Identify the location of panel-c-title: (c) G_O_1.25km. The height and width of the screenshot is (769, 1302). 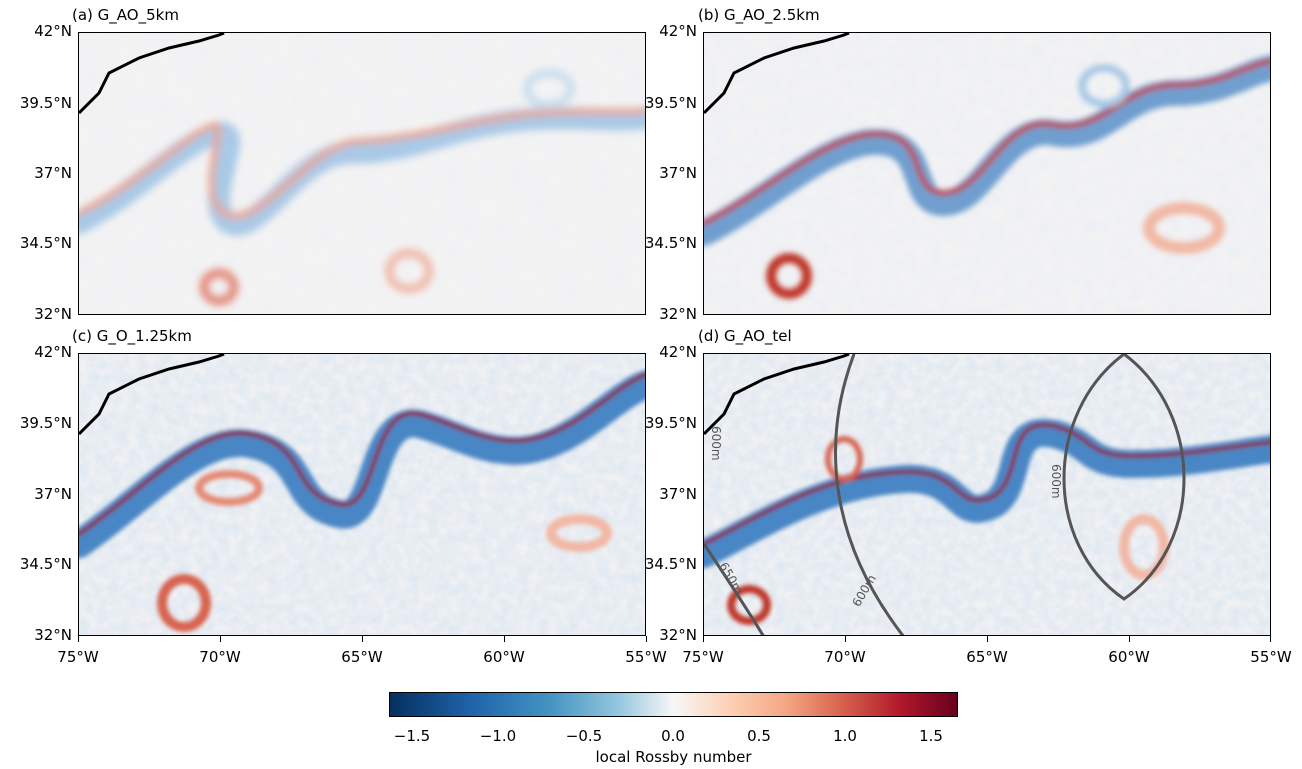
(132, 336).